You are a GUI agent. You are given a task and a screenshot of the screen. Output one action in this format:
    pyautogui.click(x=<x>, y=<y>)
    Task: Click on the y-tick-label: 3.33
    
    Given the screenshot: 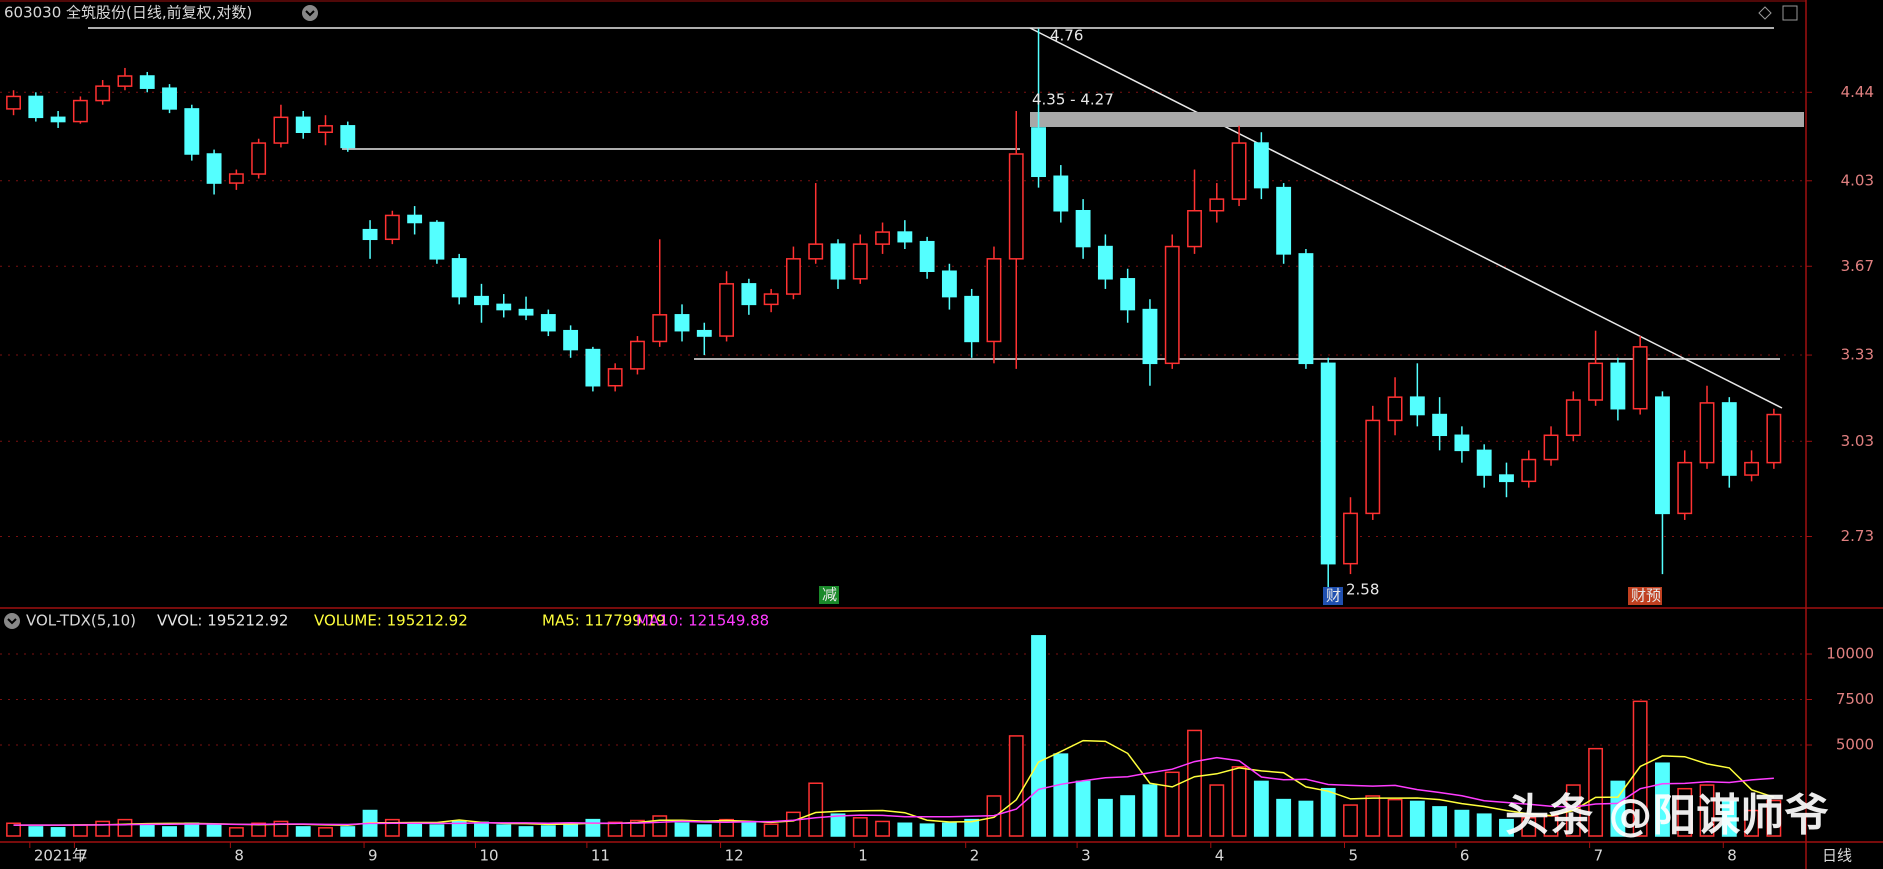 What is the action you would take?
    pyautogui.click(x=1857, y=355)
    